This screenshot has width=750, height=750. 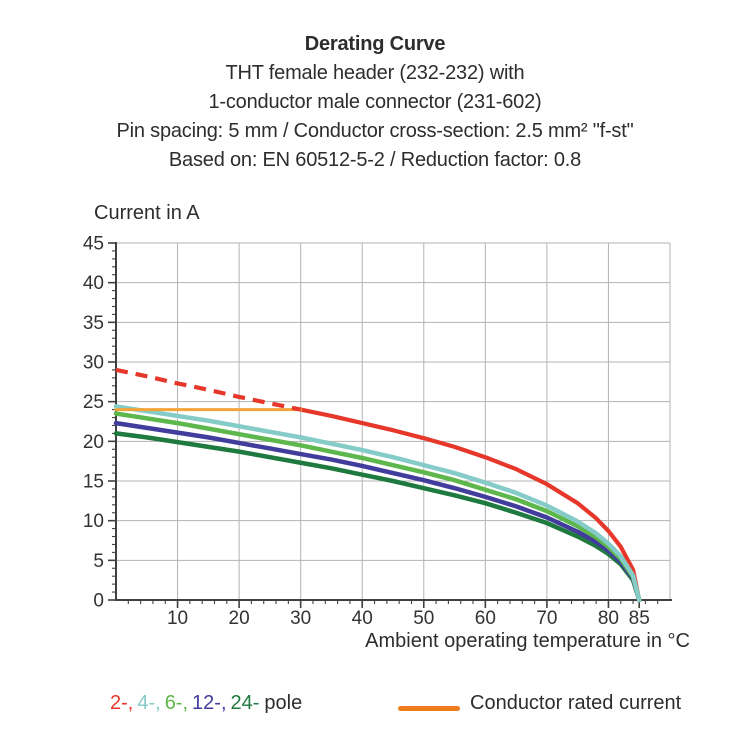 I want to click on y-tick-label: 40, so click(x=93, y=283).